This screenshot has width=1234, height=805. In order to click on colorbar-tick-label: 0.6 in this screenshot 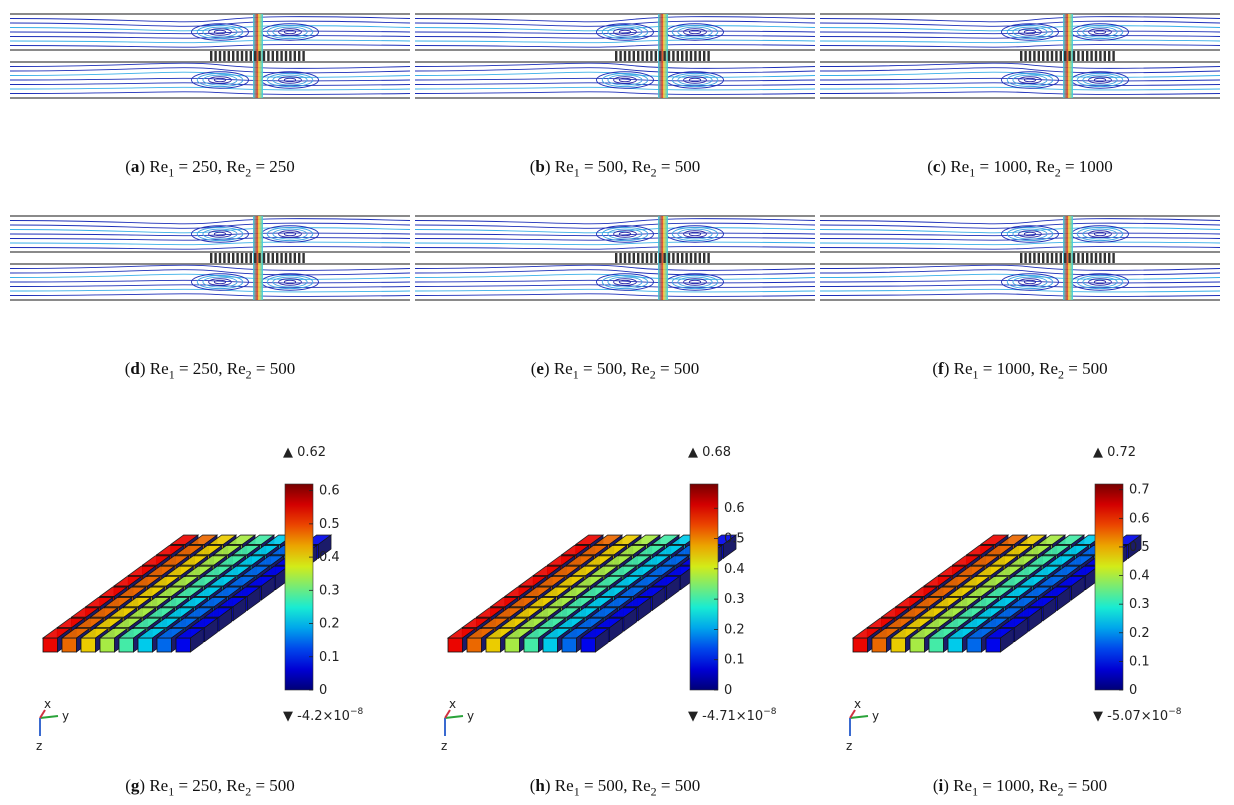, I will do `click(1139, 518)`.